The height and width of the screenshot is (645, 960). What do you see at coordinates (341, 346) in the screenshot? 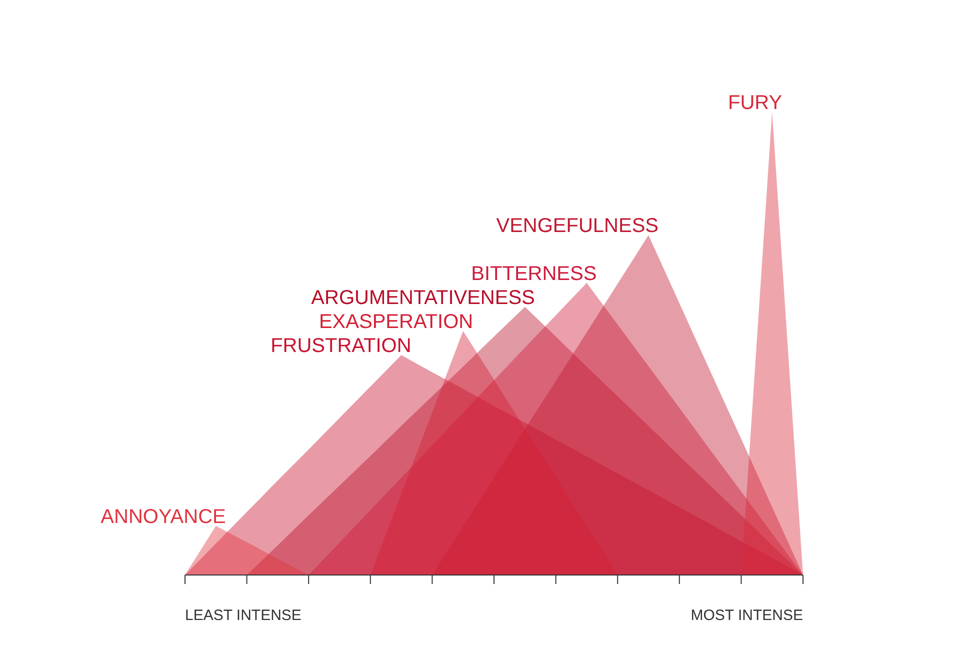
I see `series-label: FRUSTRATION` at bounding box center [341, 346].